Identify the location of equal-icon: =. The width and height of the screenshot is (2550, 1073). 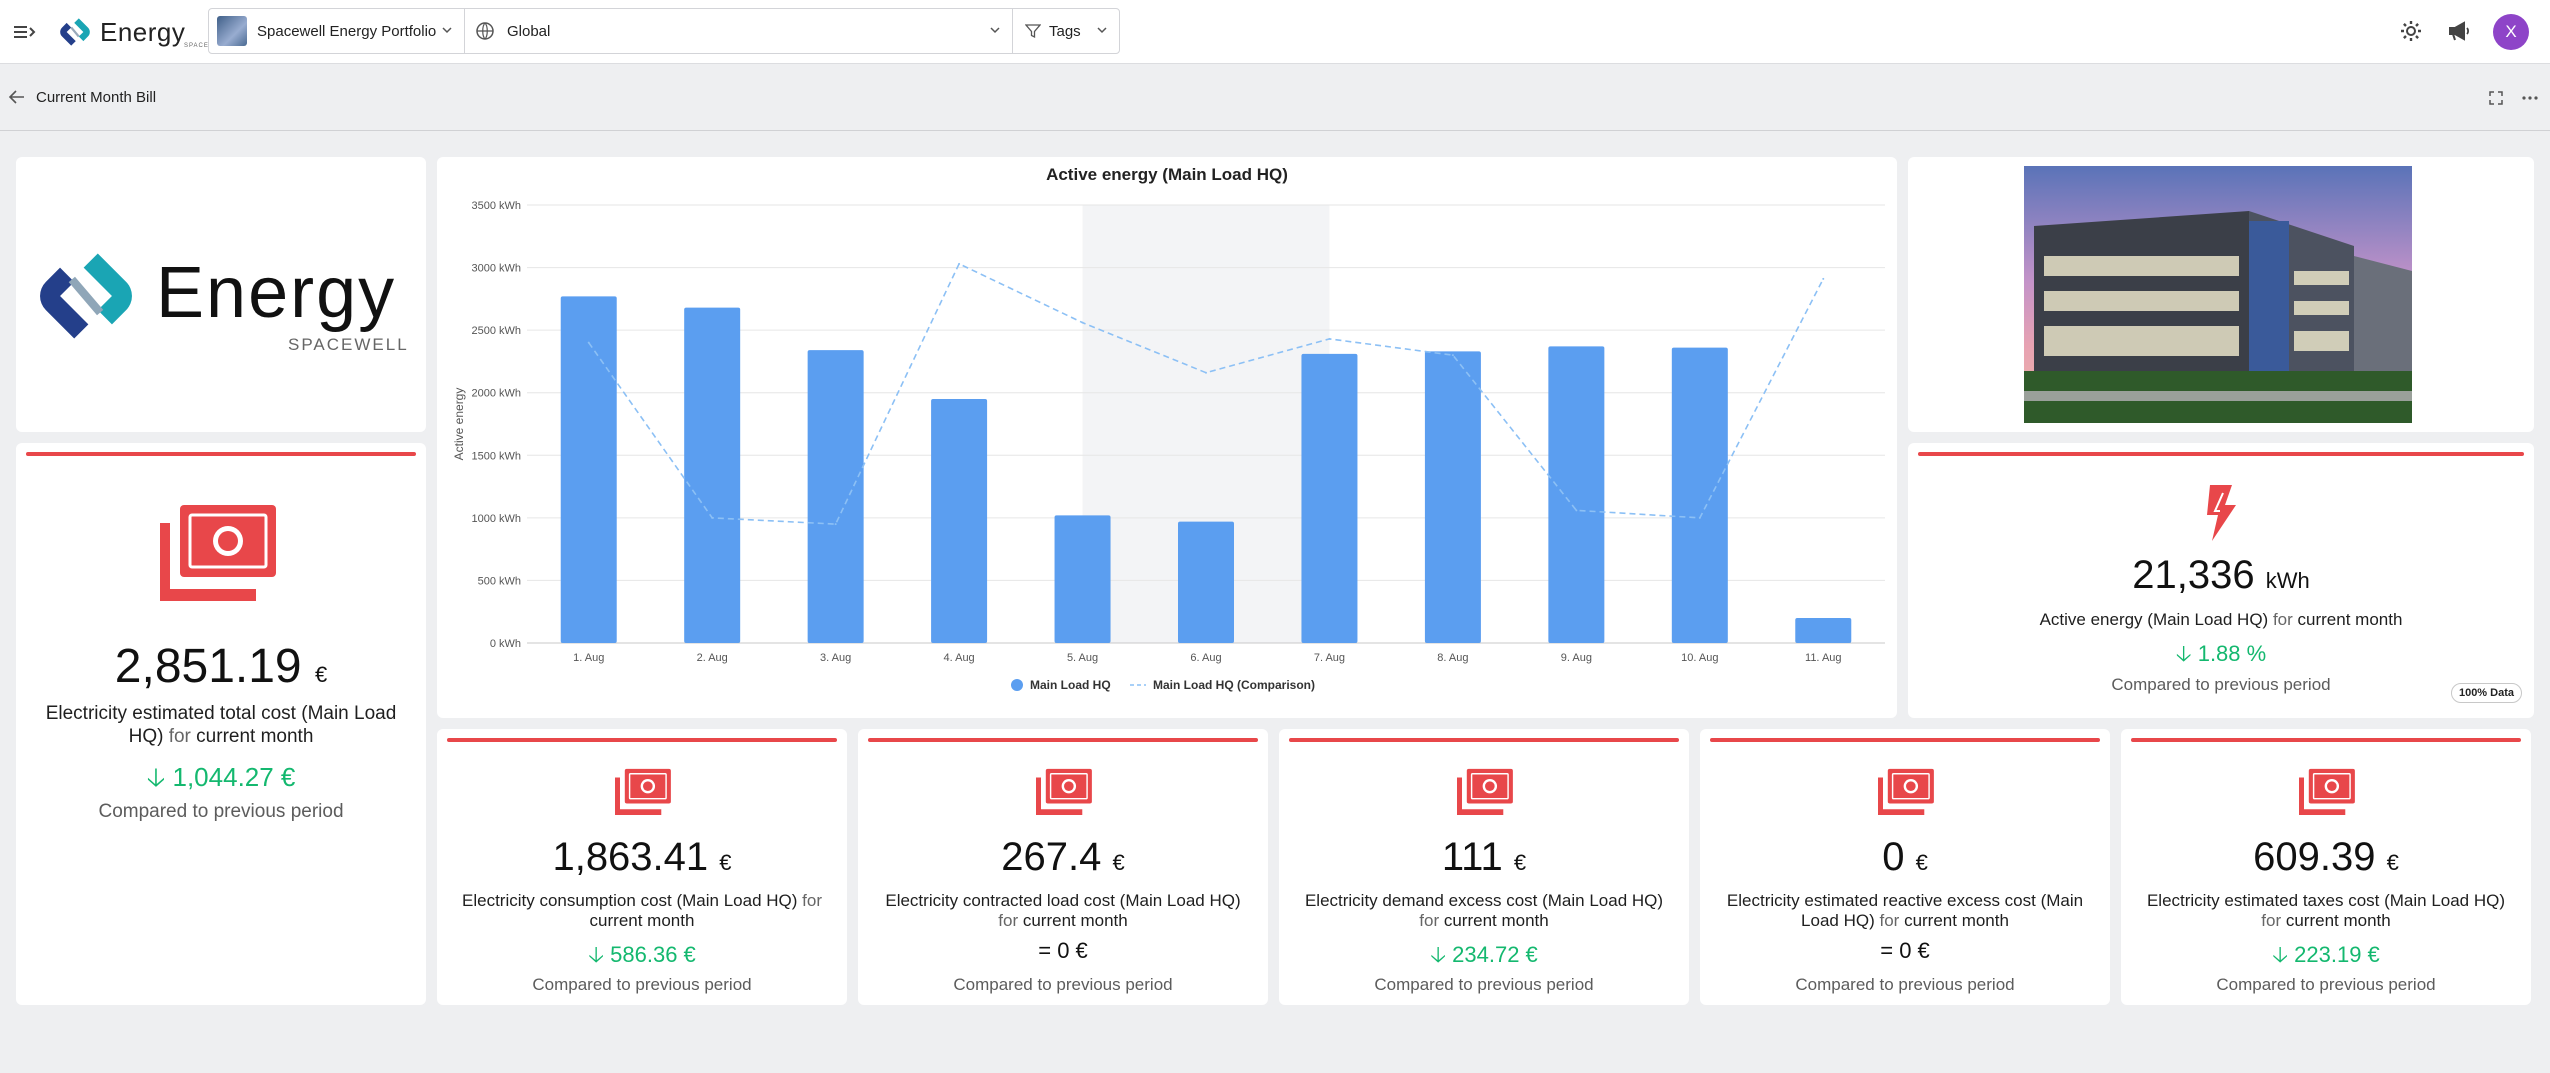
(1045, 950).